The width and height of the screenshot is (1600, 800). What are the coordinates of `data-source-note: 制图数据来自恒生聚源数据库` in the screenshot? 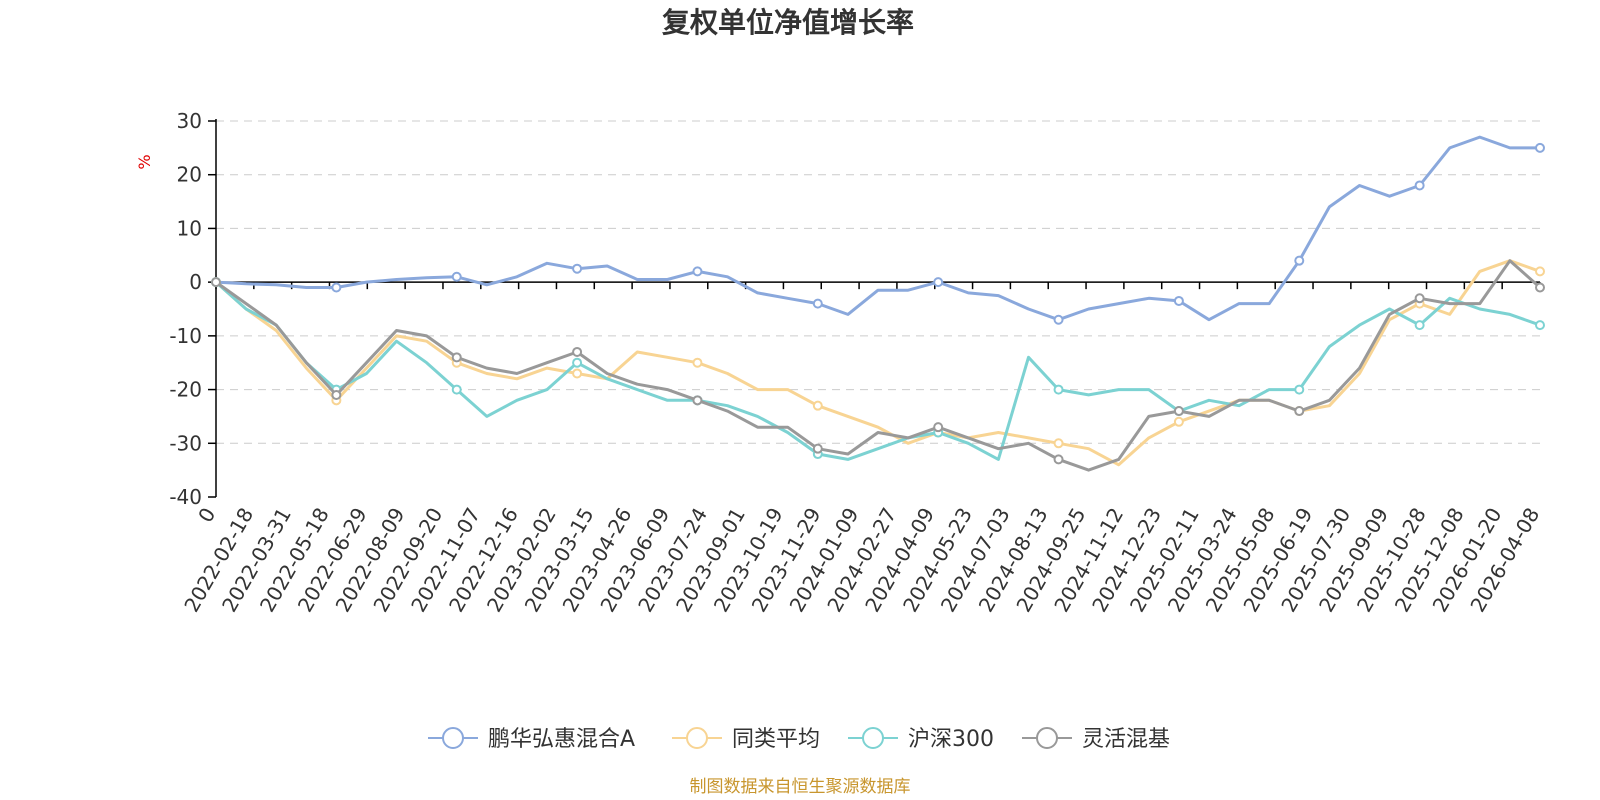 It's located at (800, 787).